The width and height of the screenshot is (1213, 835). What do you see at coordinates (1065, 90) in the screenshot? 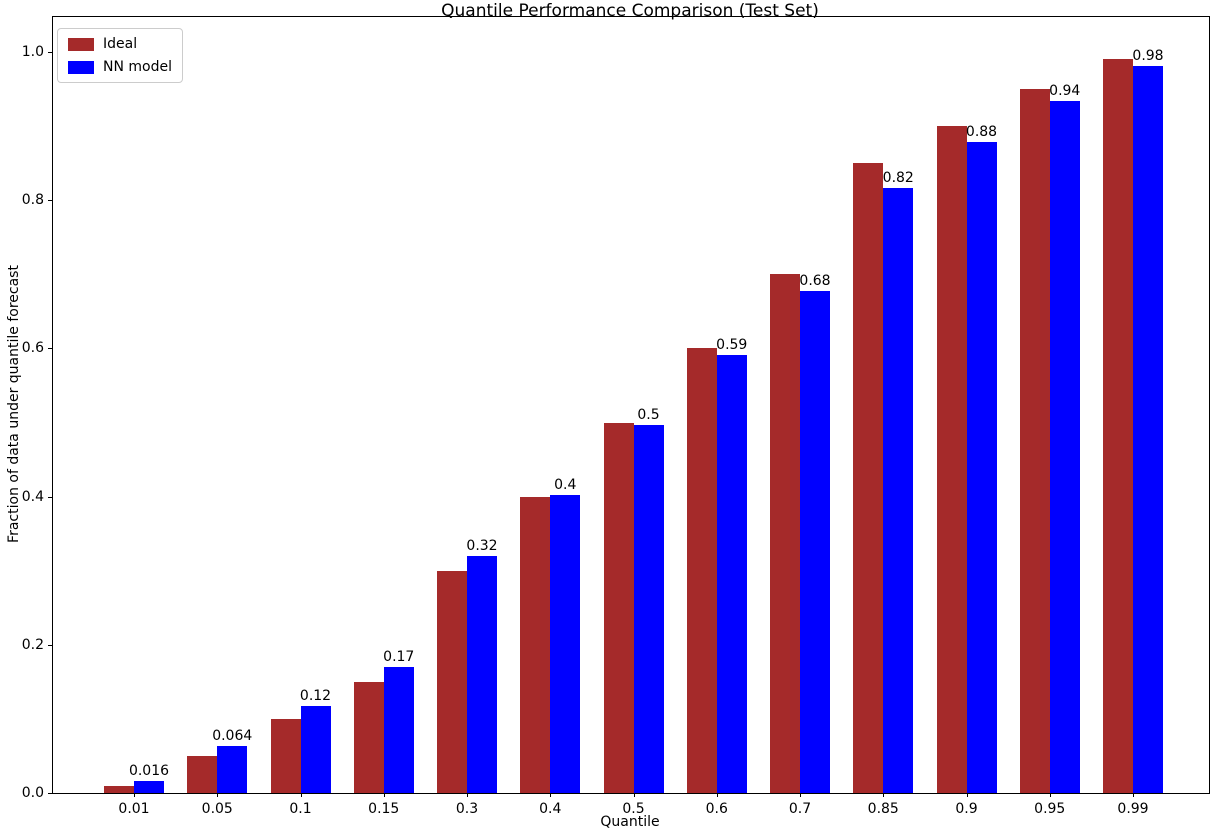
I see `bar-value-label: 0.94` at bounding box center [1065, 90].